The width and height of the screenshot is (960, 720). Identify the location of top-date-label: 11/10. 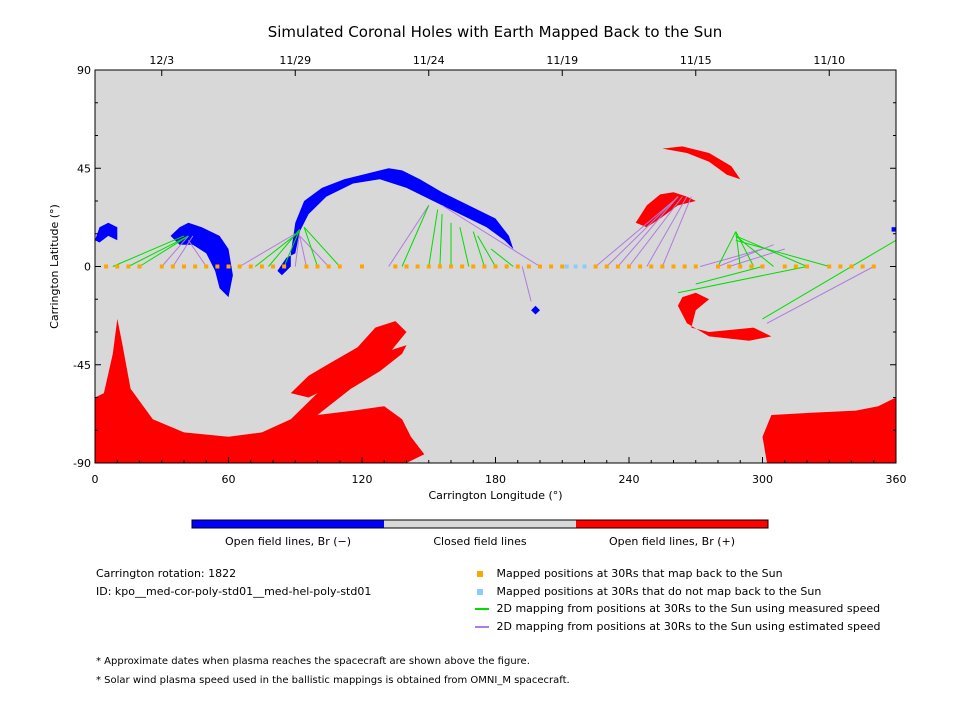
(829, 60).